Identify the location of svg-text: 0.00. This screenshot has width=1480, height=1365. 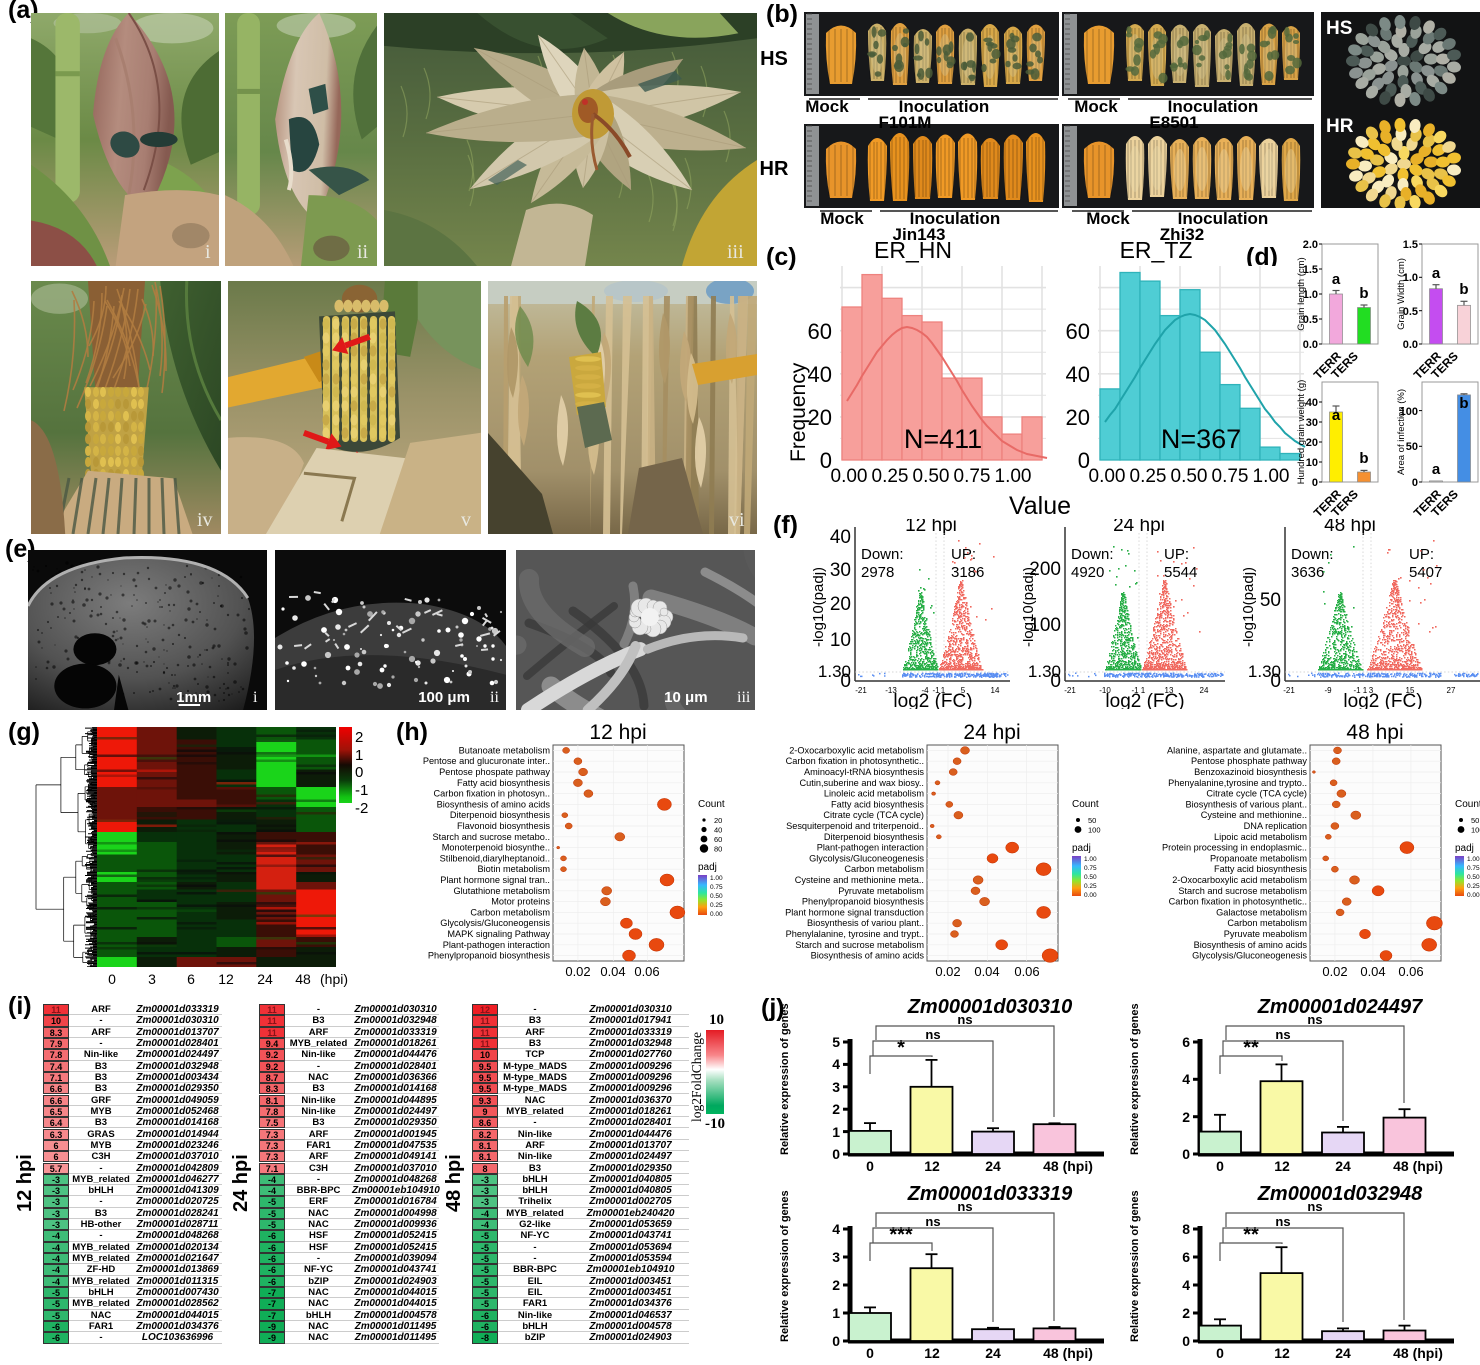
(1090, 895).